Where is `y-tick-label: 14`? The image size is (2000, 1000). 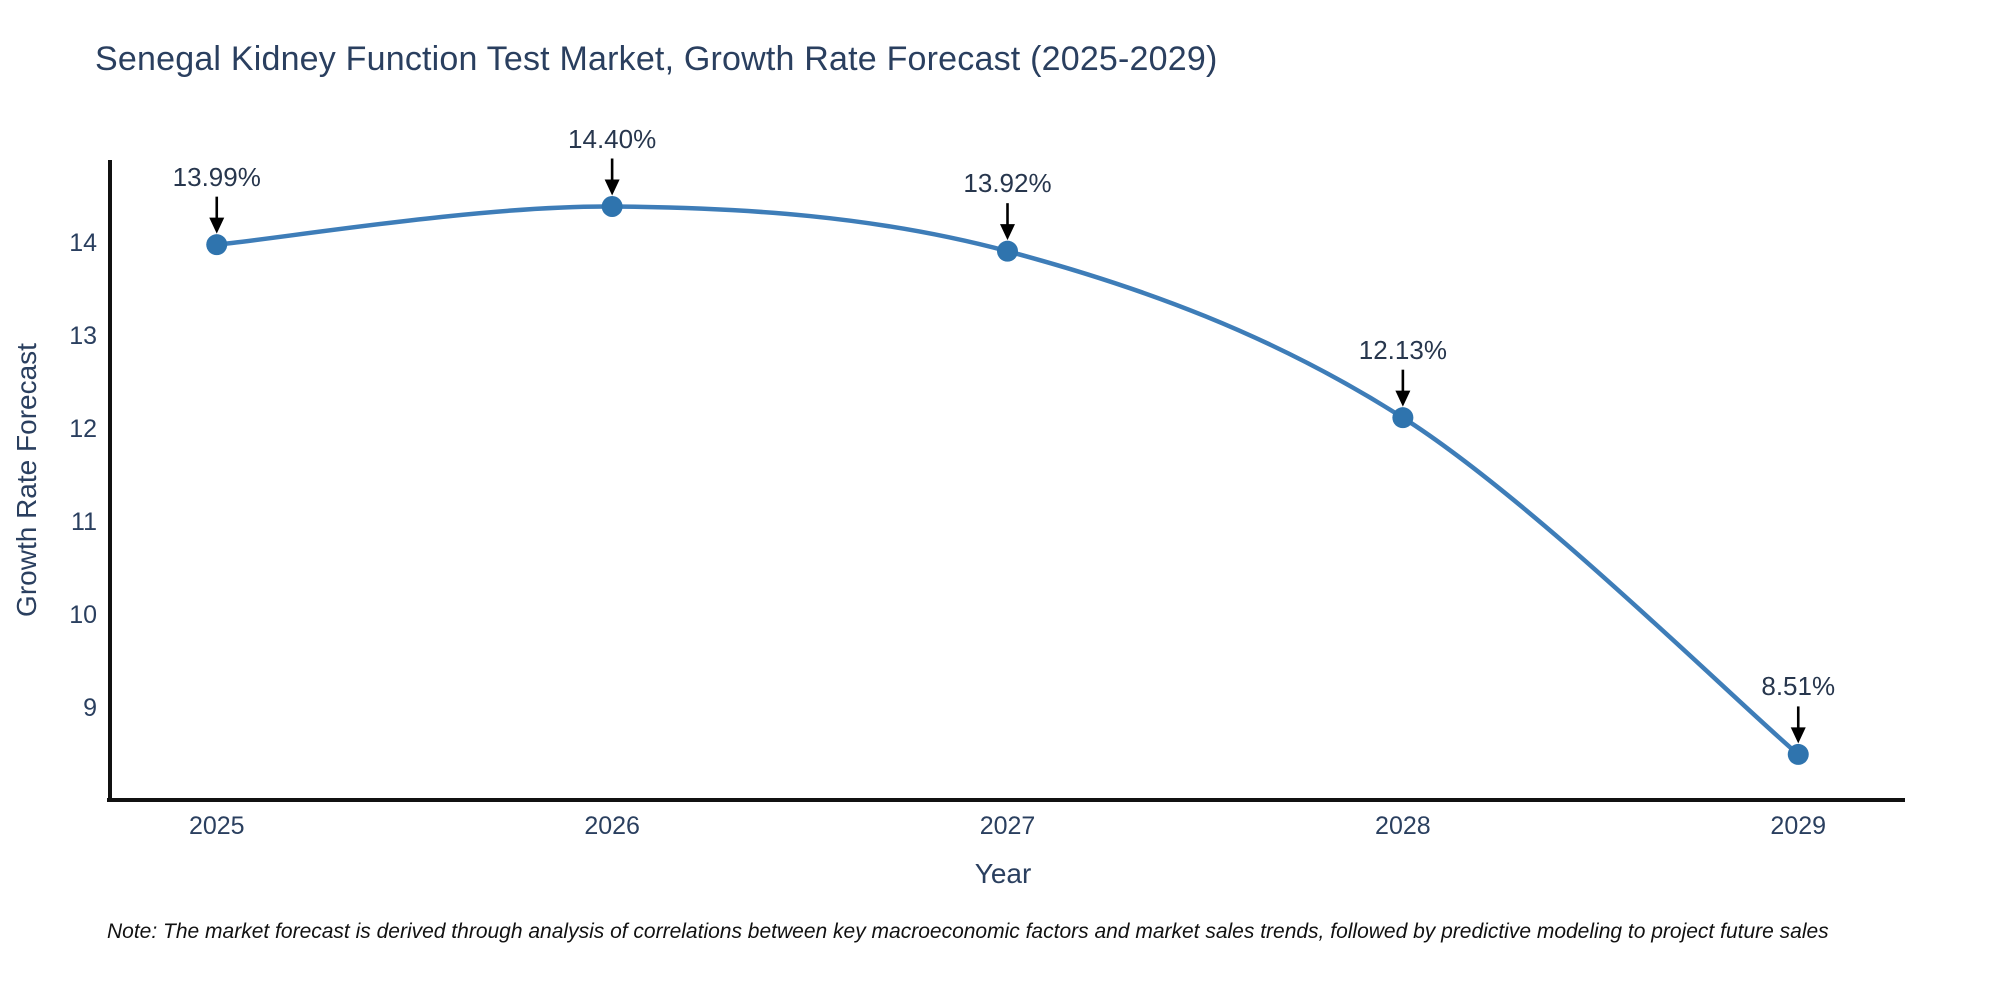
y-tick-label: 14 is located at coordinates (83, 242).